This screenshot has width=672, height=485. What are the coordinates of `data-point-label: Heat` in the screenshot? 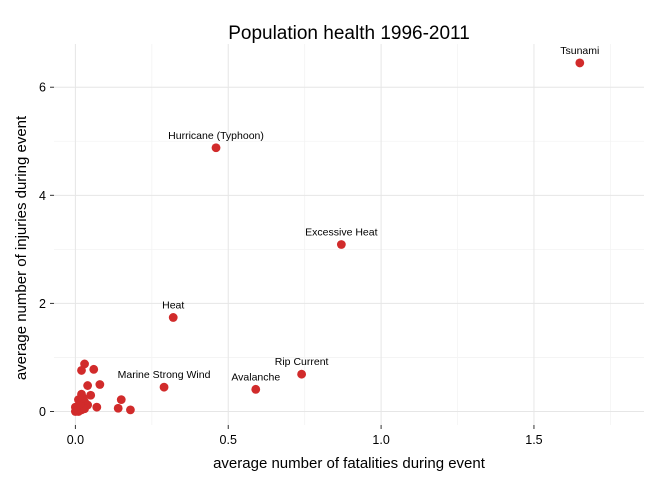 It's located at (173, 305).